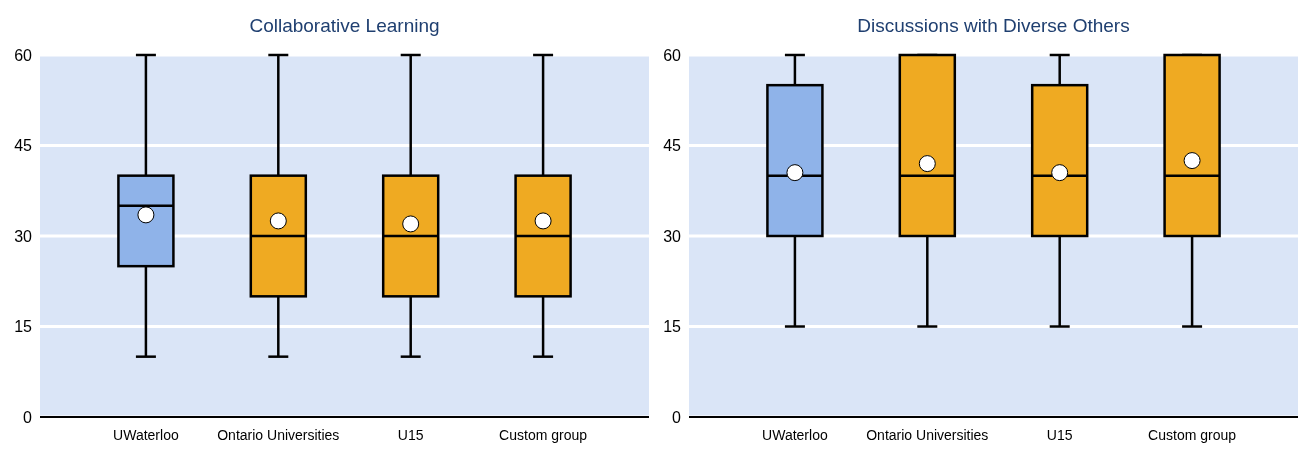 Image resolution: width=1314 pixels, height=454 pixels. Describe the element at coordinates (344, 25) in the screenshot. I see `chart-title: Collaborative Learning` at that location.